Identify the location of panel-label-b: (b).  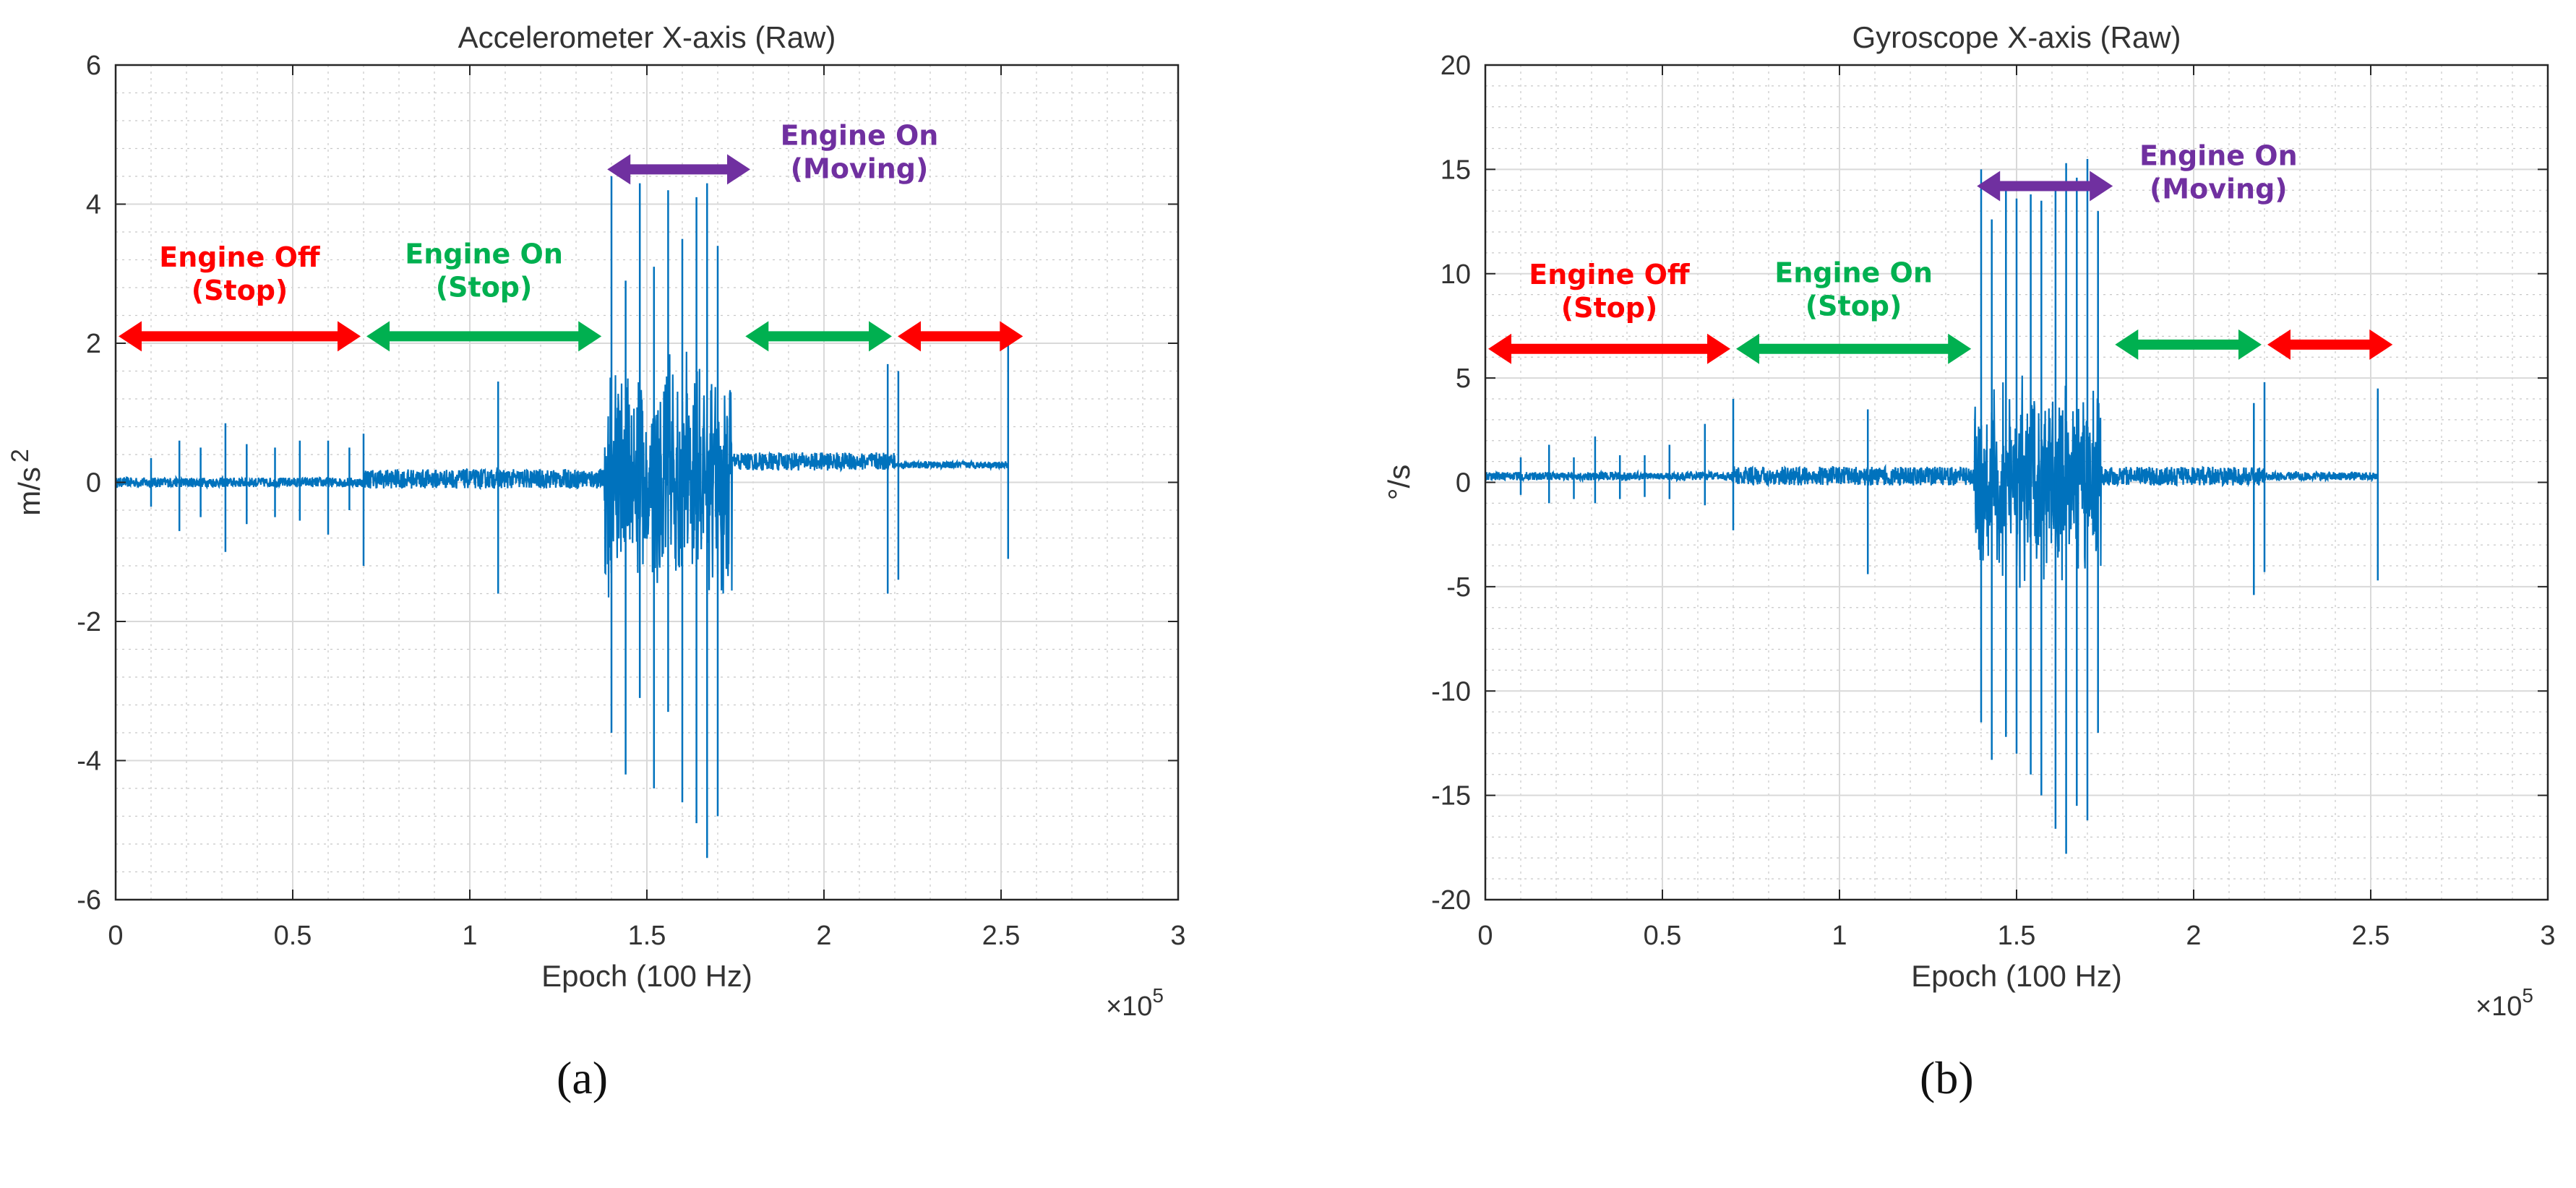
(1947, 1077).